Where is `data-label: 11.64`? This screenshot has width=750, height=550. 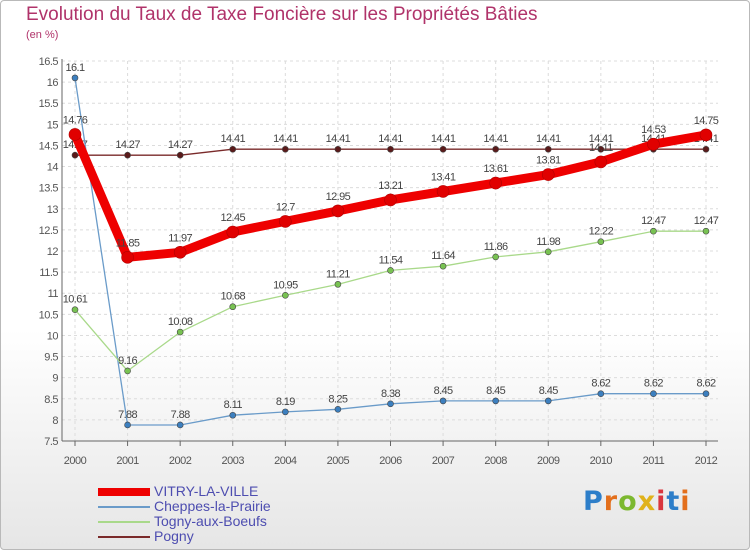
data-label: 11.64 is located at coordinates (443, 256).